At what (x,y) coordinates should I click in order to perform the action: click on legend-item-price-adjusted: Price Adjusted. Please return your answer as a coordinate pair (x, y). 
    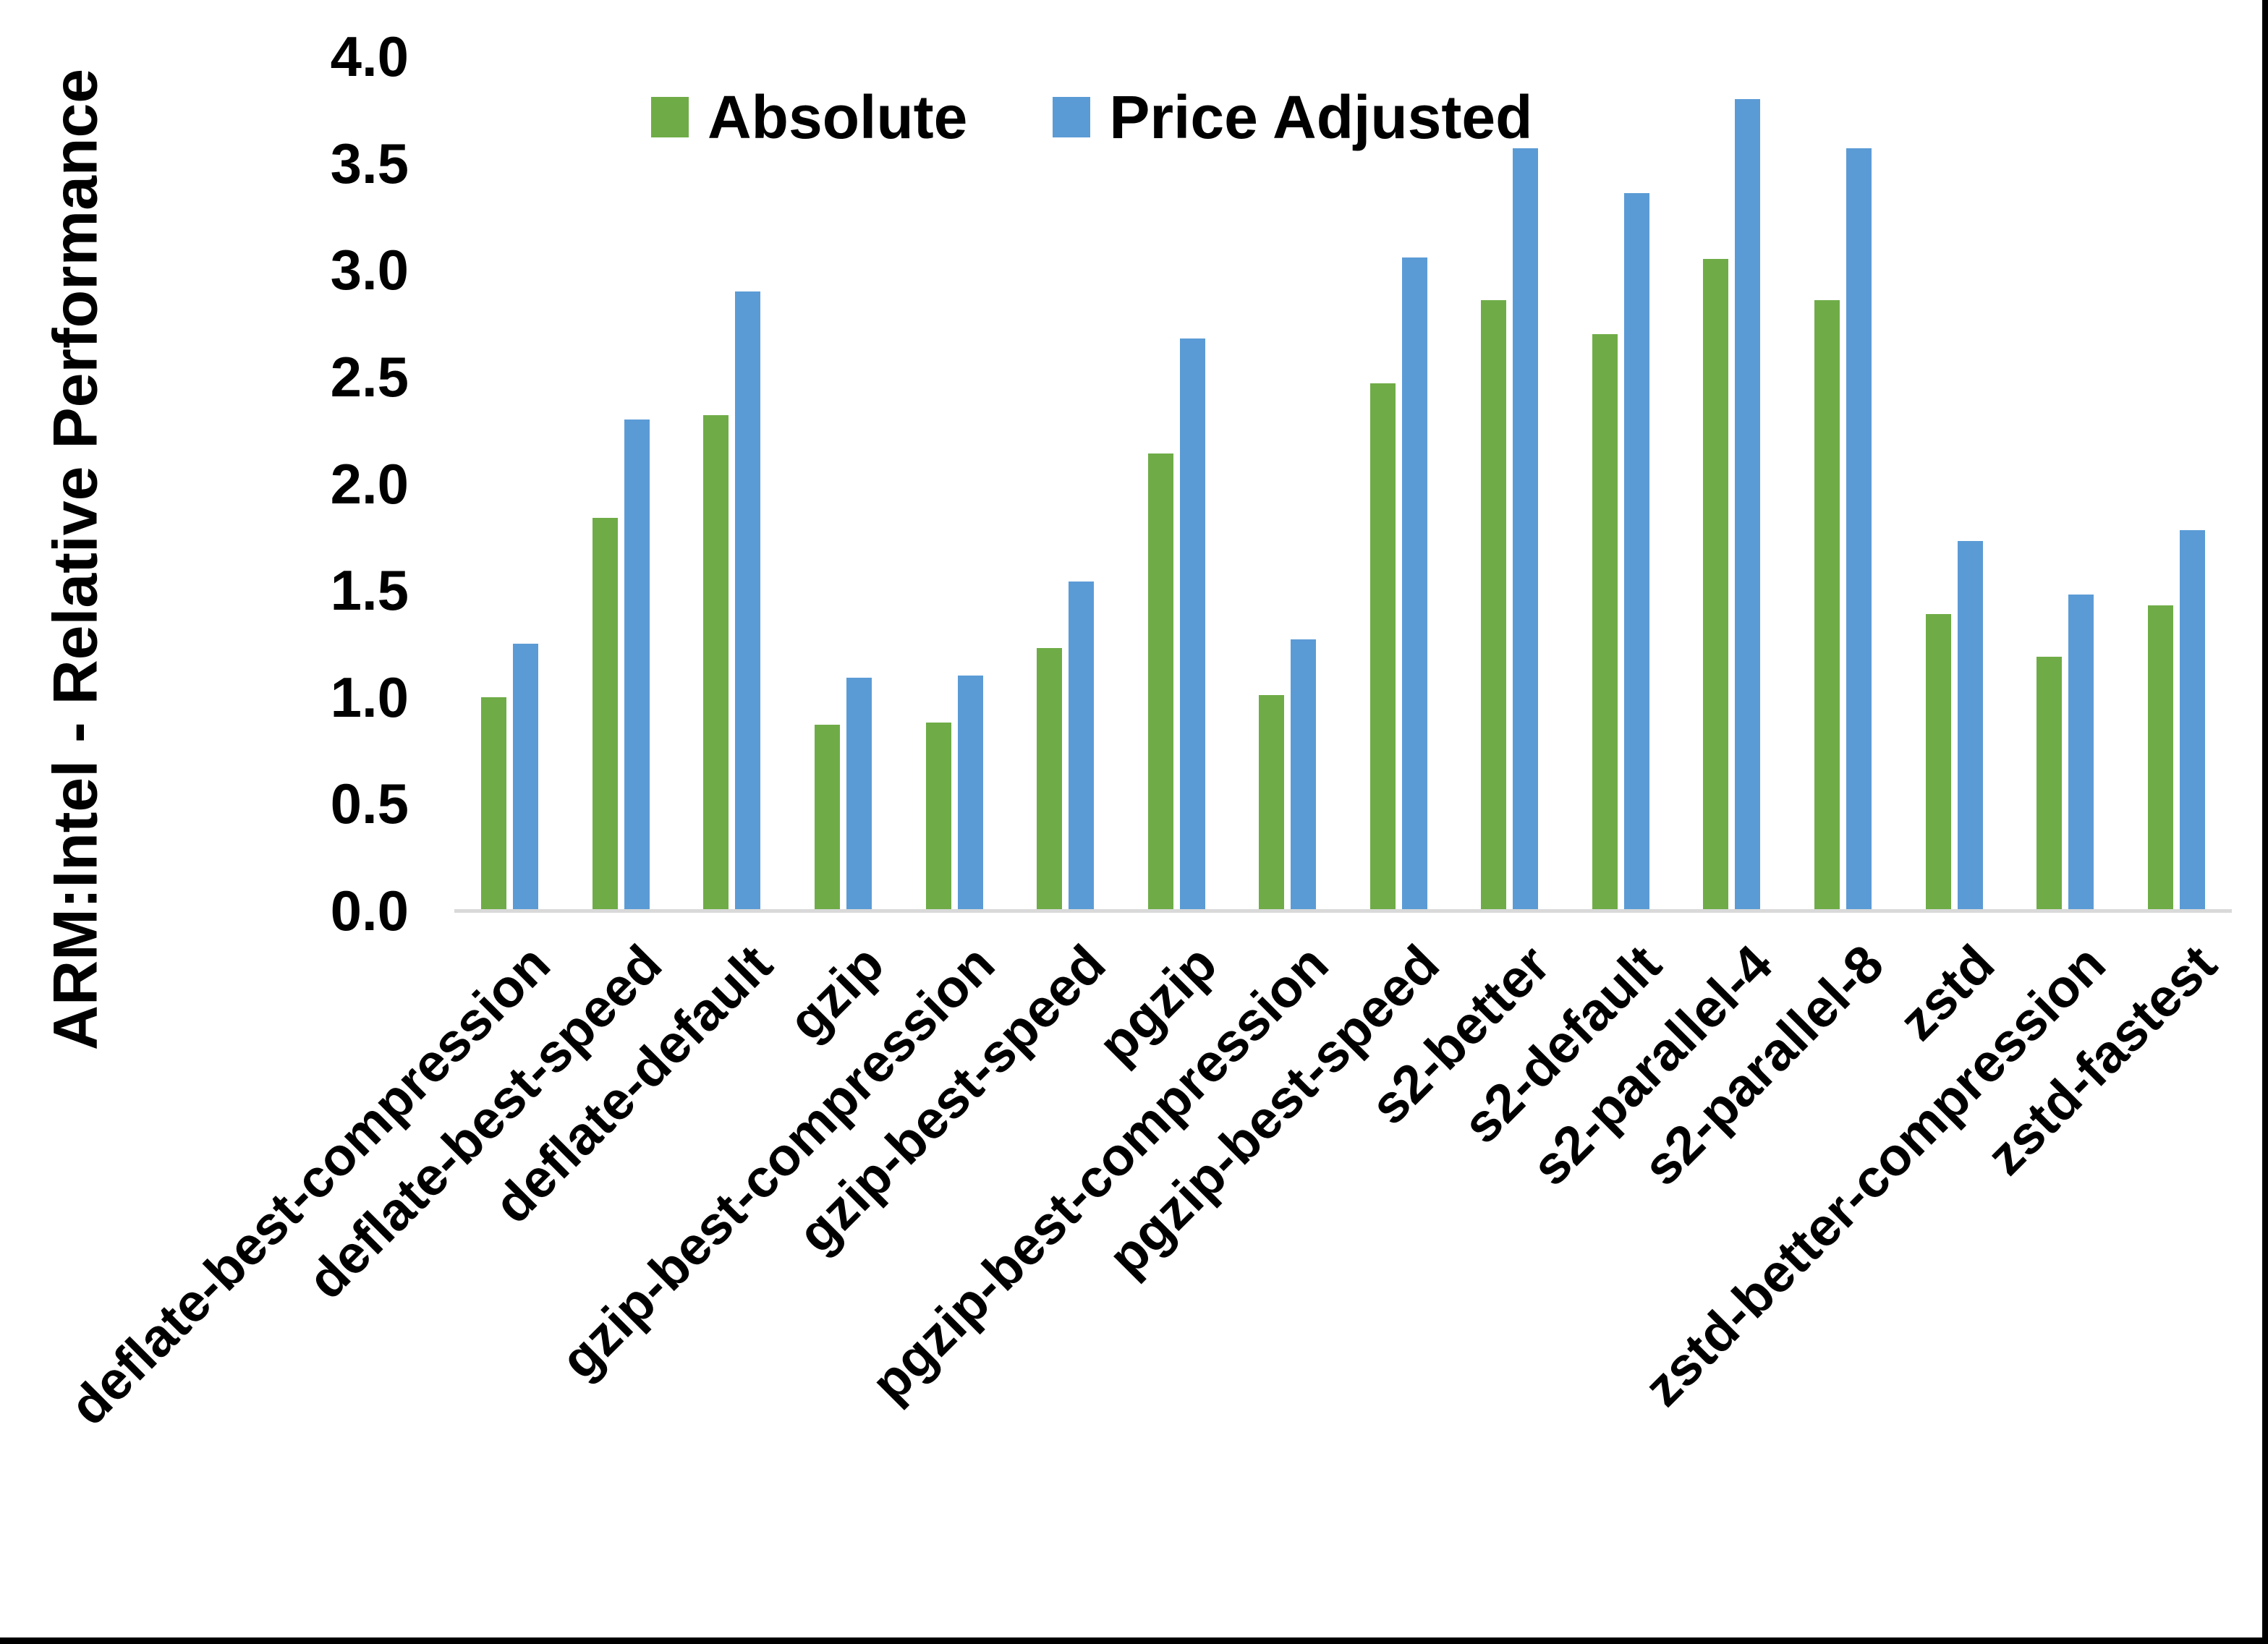
    Looking at the image, I should click on (1292, 117).